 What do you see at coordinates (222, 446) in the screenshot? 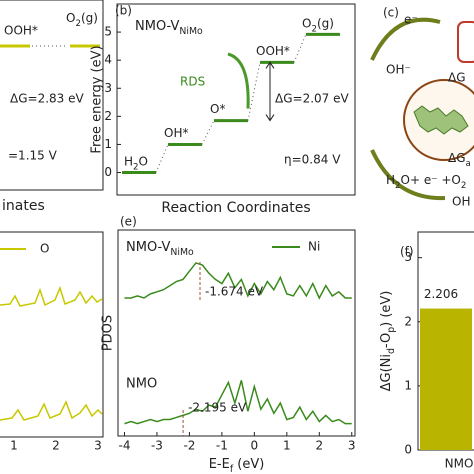
I see `x-tick-label: -1` at bounding box center [222, 446].